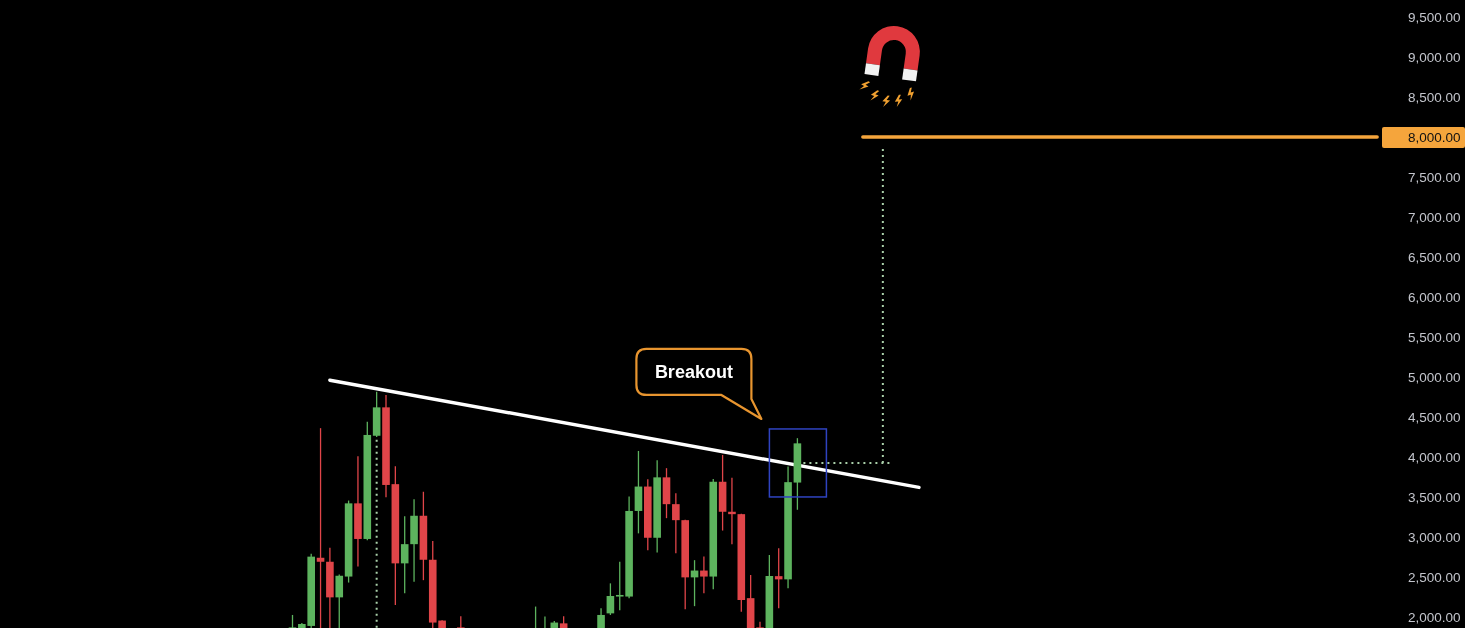 Image resolution: width=1465 pixels, height=628 pixels. What do you see at coordinates (1434, 377) in the screenshot?
I see `y-tick-label: 5,000.00` at bounding box center [1434, 377].